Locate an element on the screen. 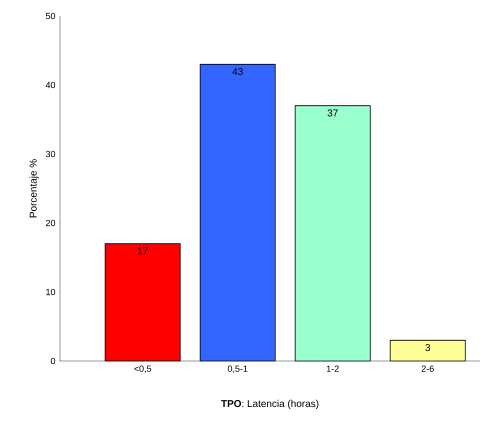 The image size is (501, 425). y-tick-label: 30 is located at coordinates (51, 154).